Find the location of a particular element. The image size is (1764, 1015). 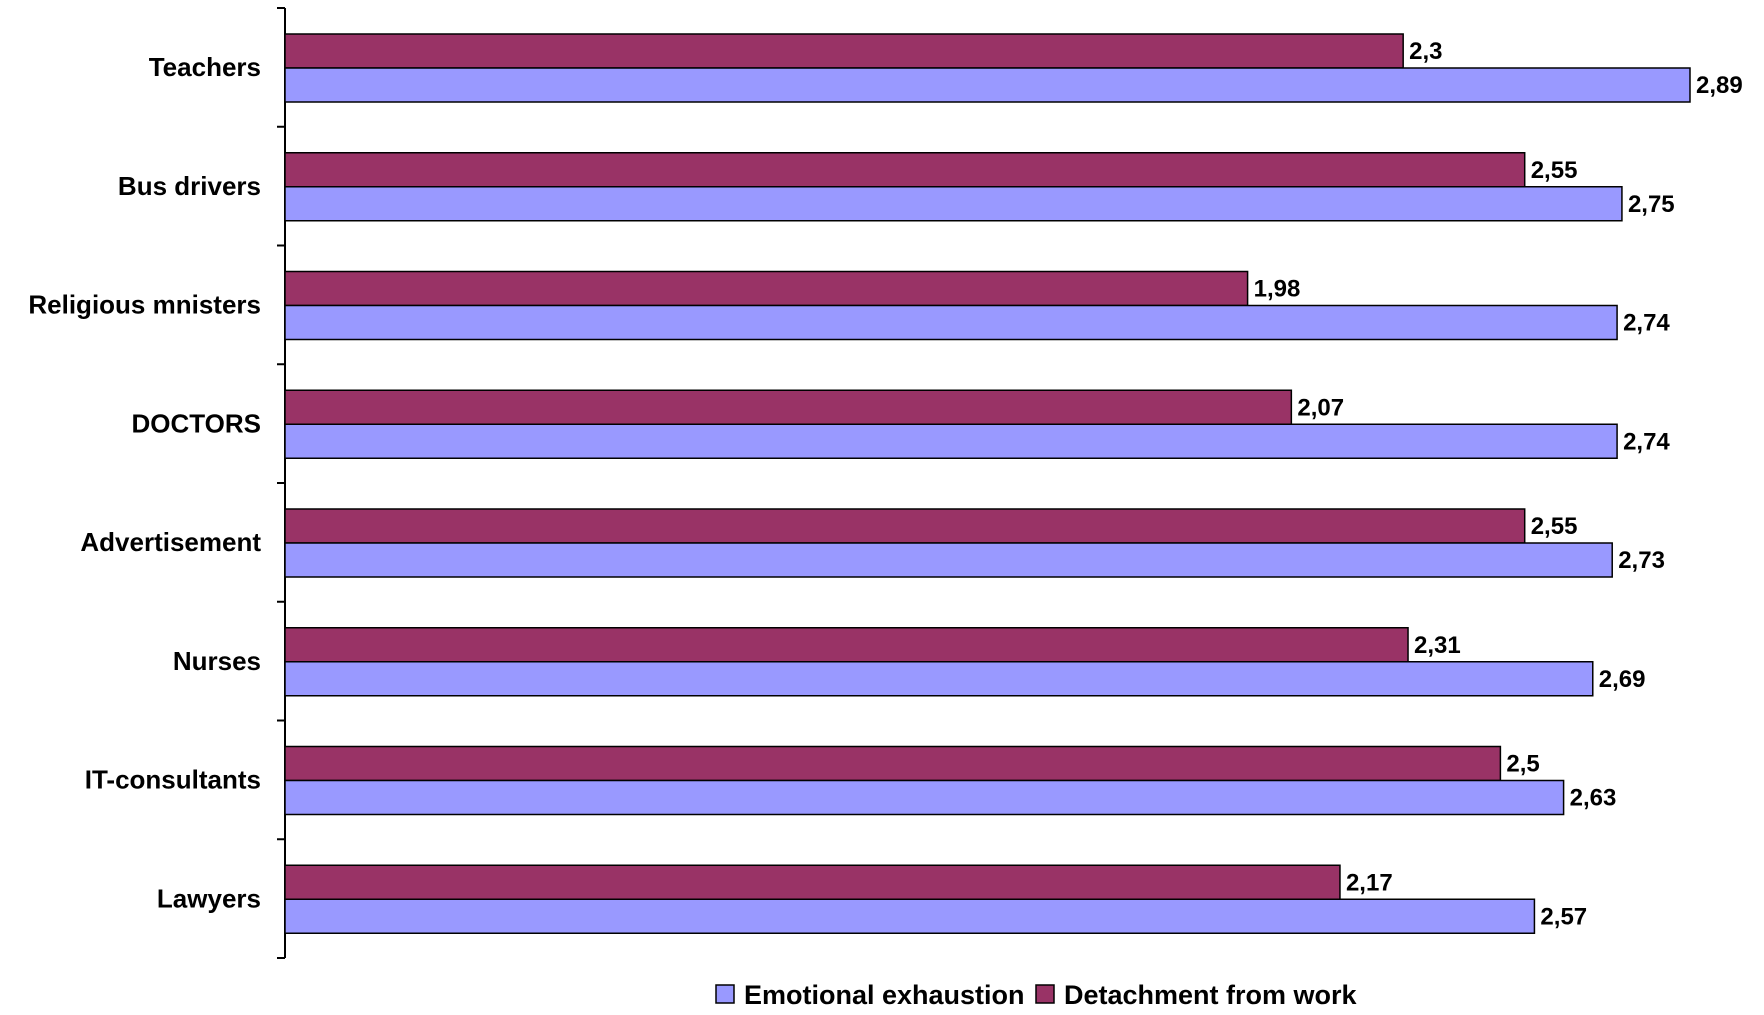

category-label: IT-consultants is located at coordinates (173, 780).